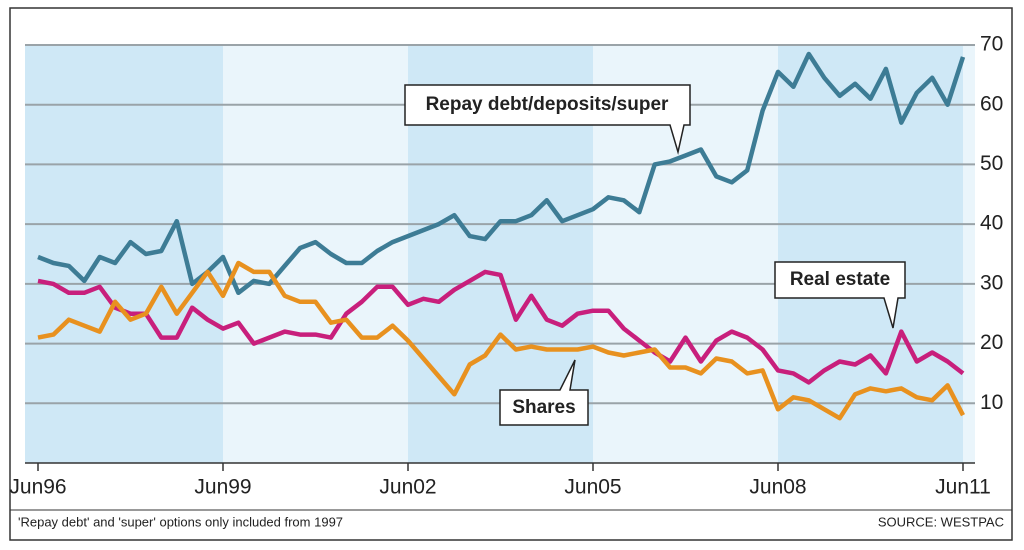 This screenshot has height=550, width=1024. What do you see at coordinates (407, 487) in the screenshot?
I see `x-tick-label: Jun02` at bounding box center [407, 487].